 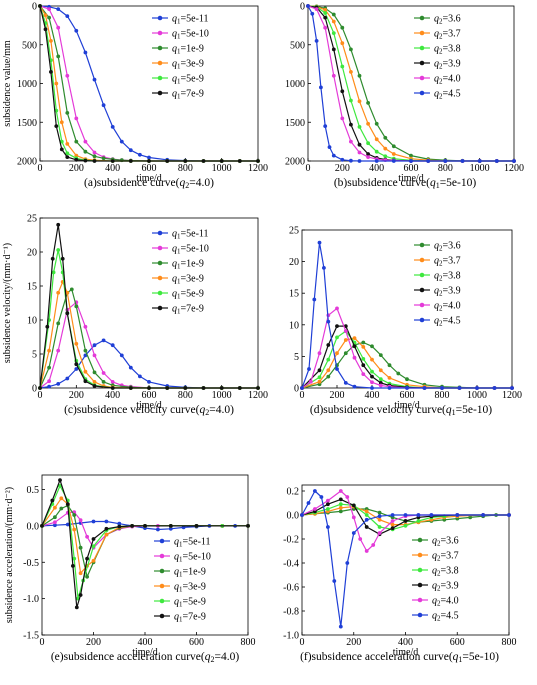 I want to click on legend-label: q2=3.8, so click(x=447, y=277).